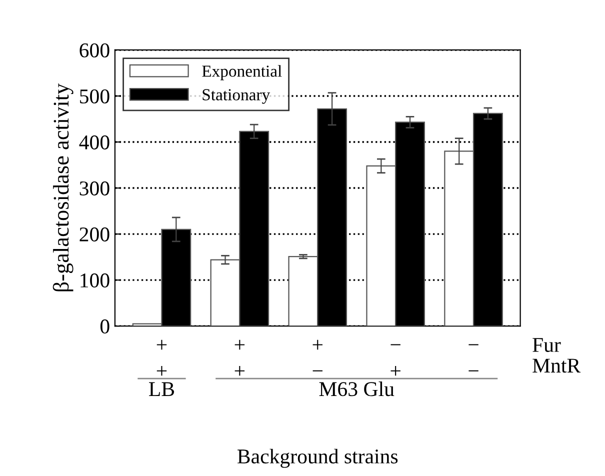 This screenshot has height=476, width=605. What do you see at coordinates (546, 345) in the screenshot?
I see `text: Fur` at bounding box center [546, 345].